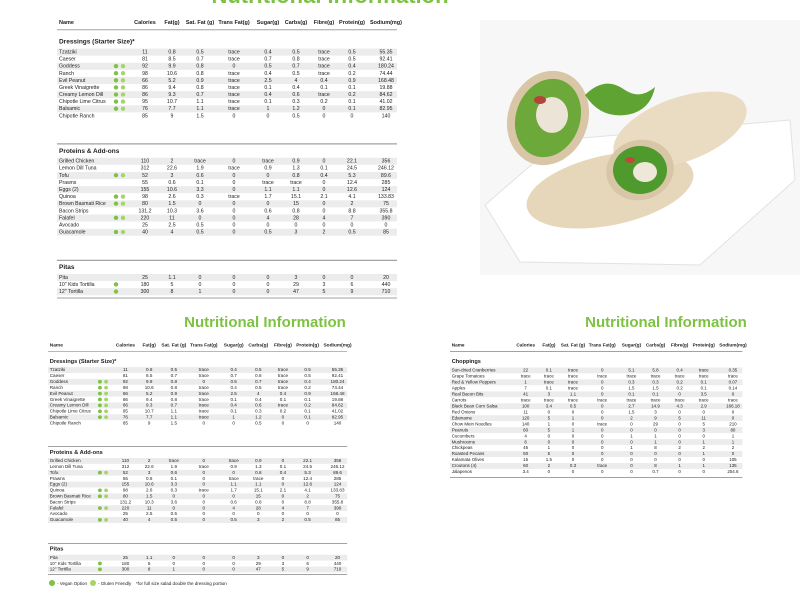  Describe the element at coordinates (145, 285) in the screenshot. I see `cell-value: 180` at that location.